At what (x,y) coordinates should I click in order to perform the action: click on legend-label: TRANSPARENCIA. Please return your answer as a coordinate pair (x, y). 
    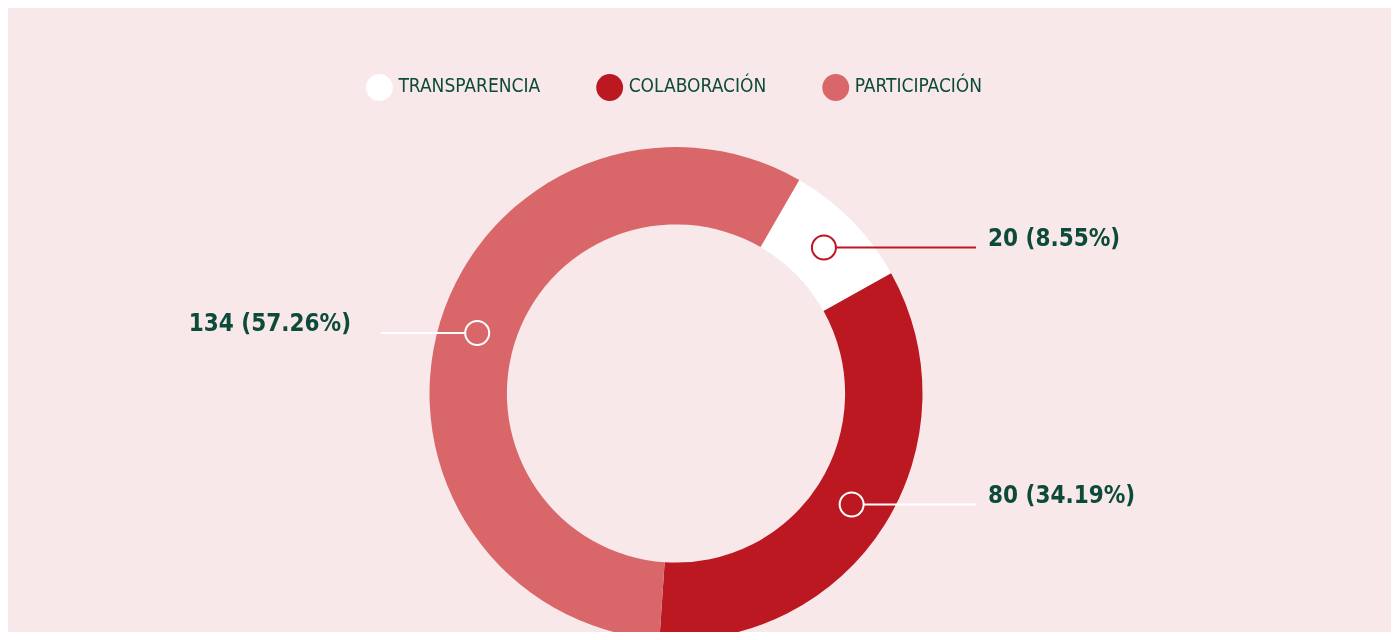
    Looking at the image, I should click on (469, 85).